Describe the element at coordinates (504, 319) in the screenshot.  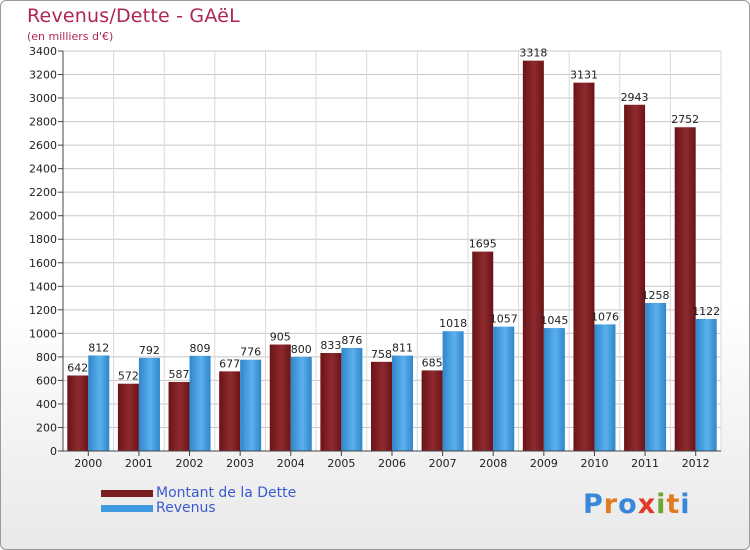
I see `data-label-revenus: 1057` at that location.